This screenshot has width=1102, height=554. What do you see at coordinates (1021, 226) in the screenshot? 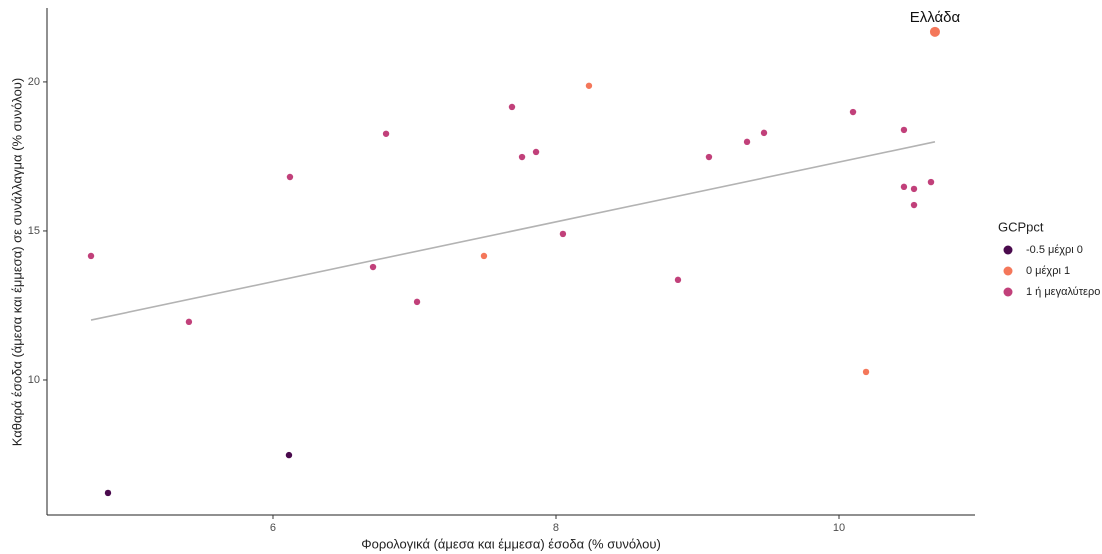
I see `legend-title: GCPpct` at bounding box center [1021, 226].